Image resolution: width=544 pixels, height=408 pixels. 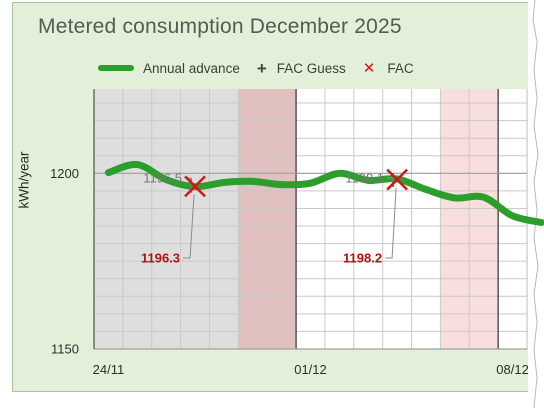 I want to click on legend-item-fac: ✕ FAC, so click(x=388, y=68).